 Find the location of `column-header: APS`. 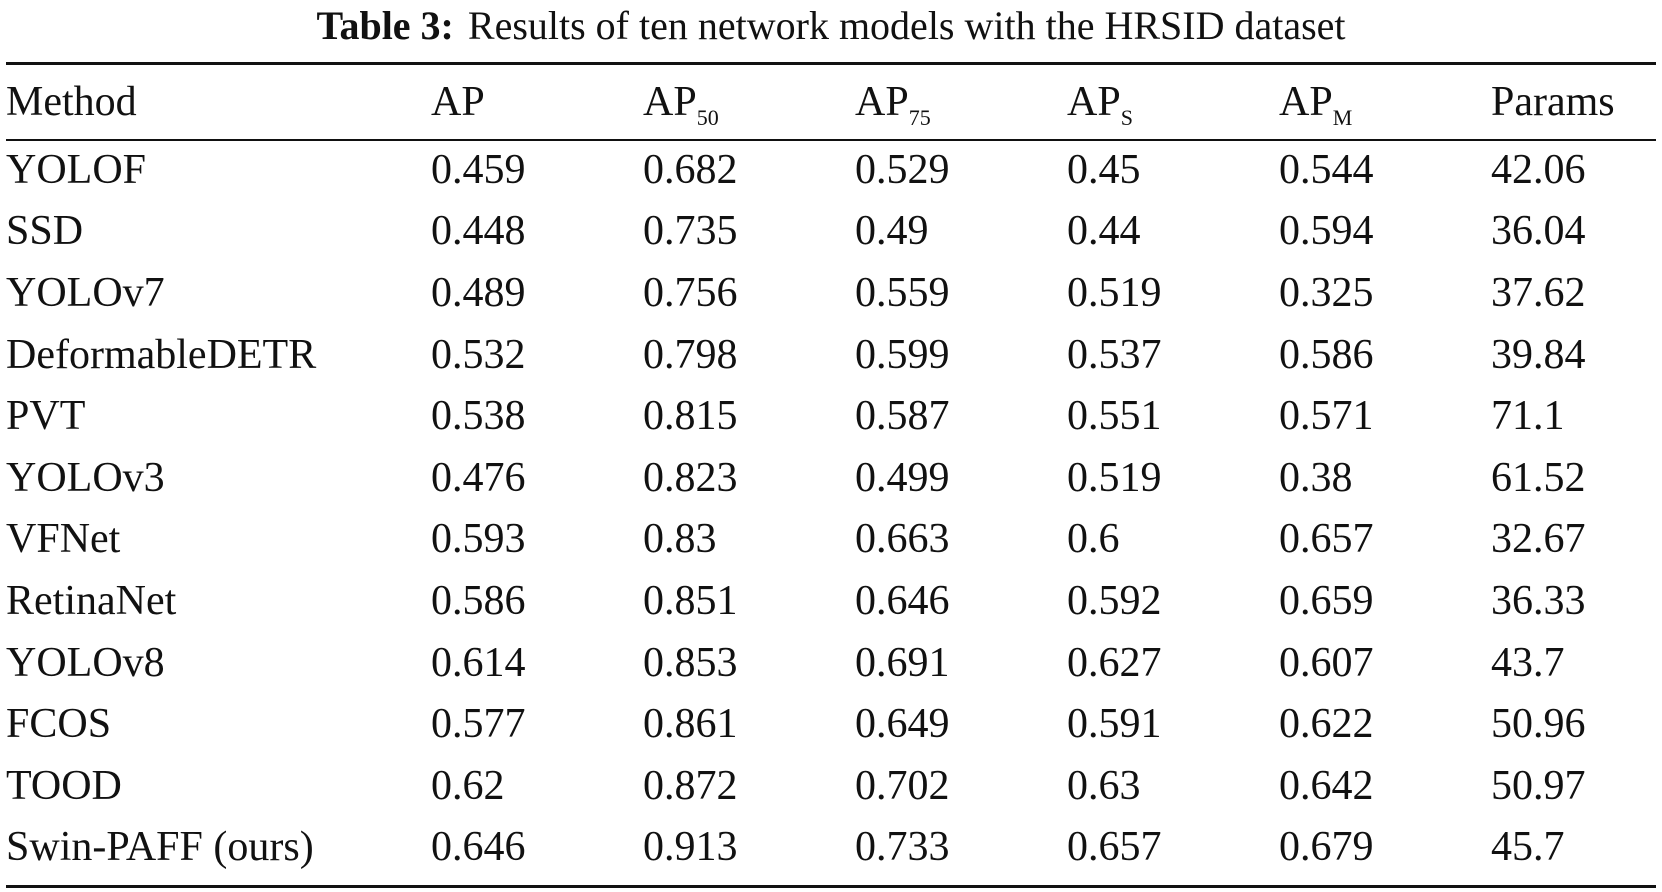

column-header: APS is located at coordinates (1173, 102).